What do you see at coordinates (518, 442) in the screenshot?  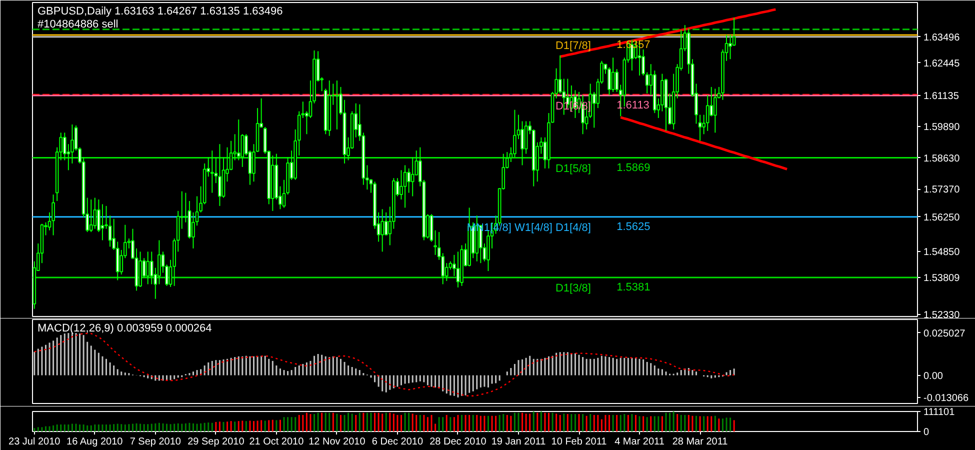 I see `x-tick-label: 19 Jan 2011` at bounding box center [518, 442].